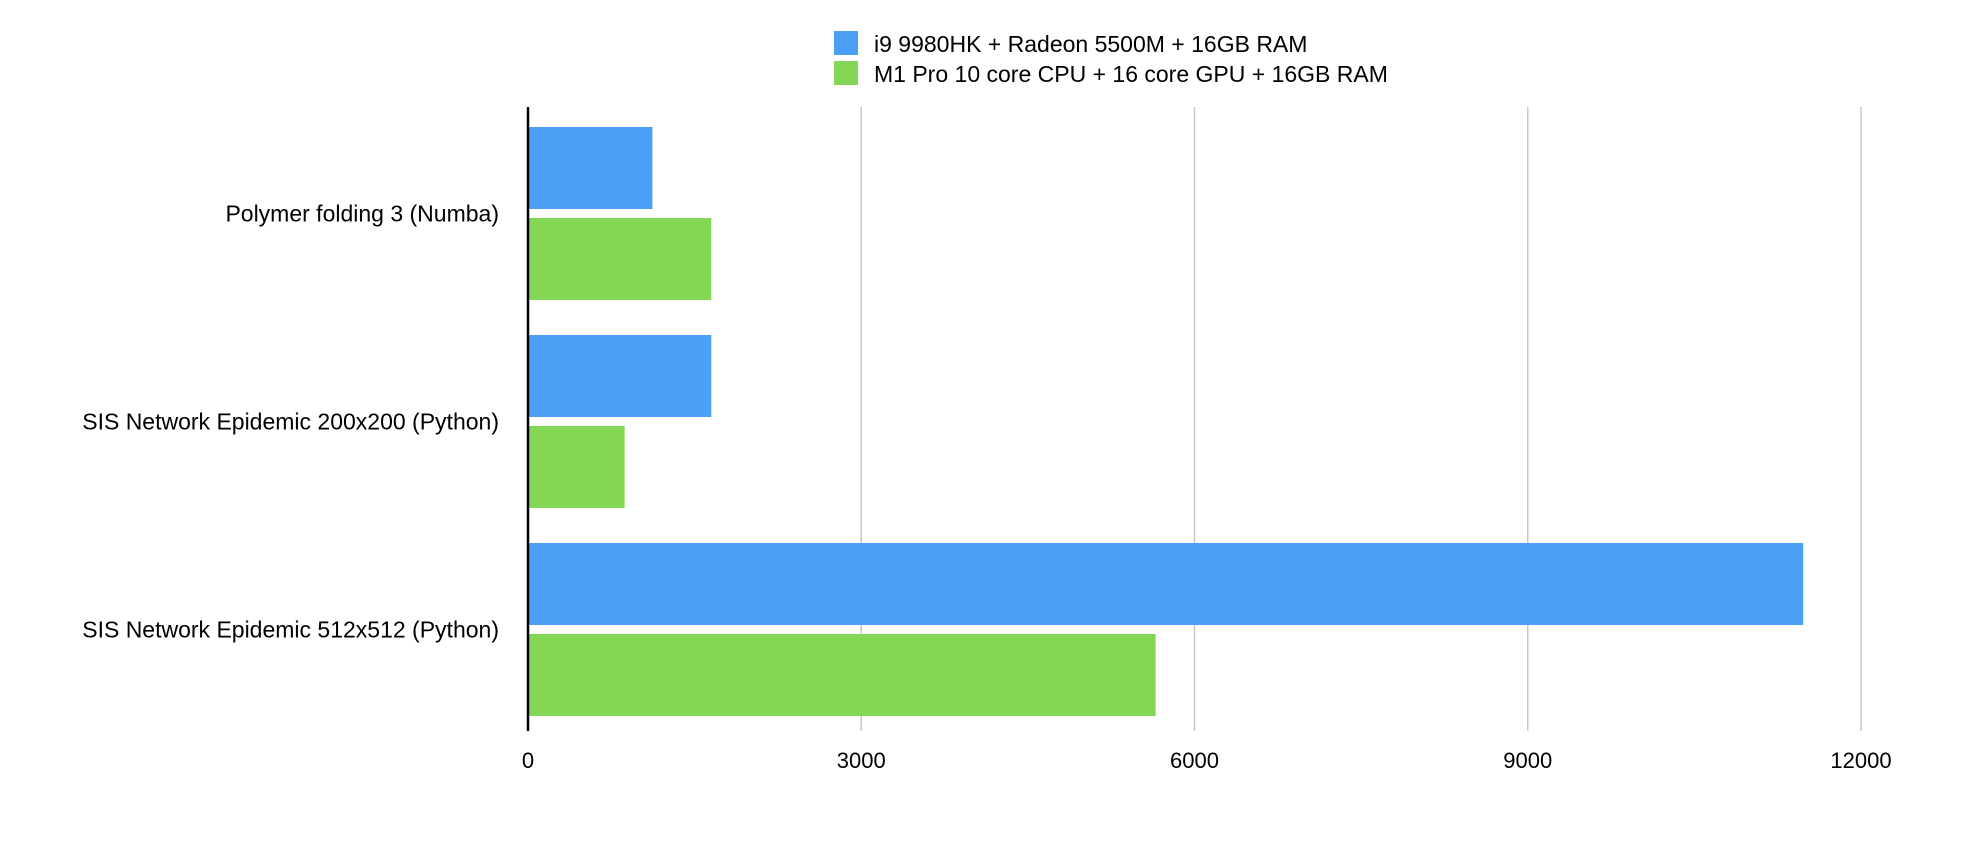 The width and height of the screenshot is (1962, 841). What do you see at coordinates (1194, 760) in the screenshot?
I see `x-tick-label: 6000` at bounding box center [1194, 760].